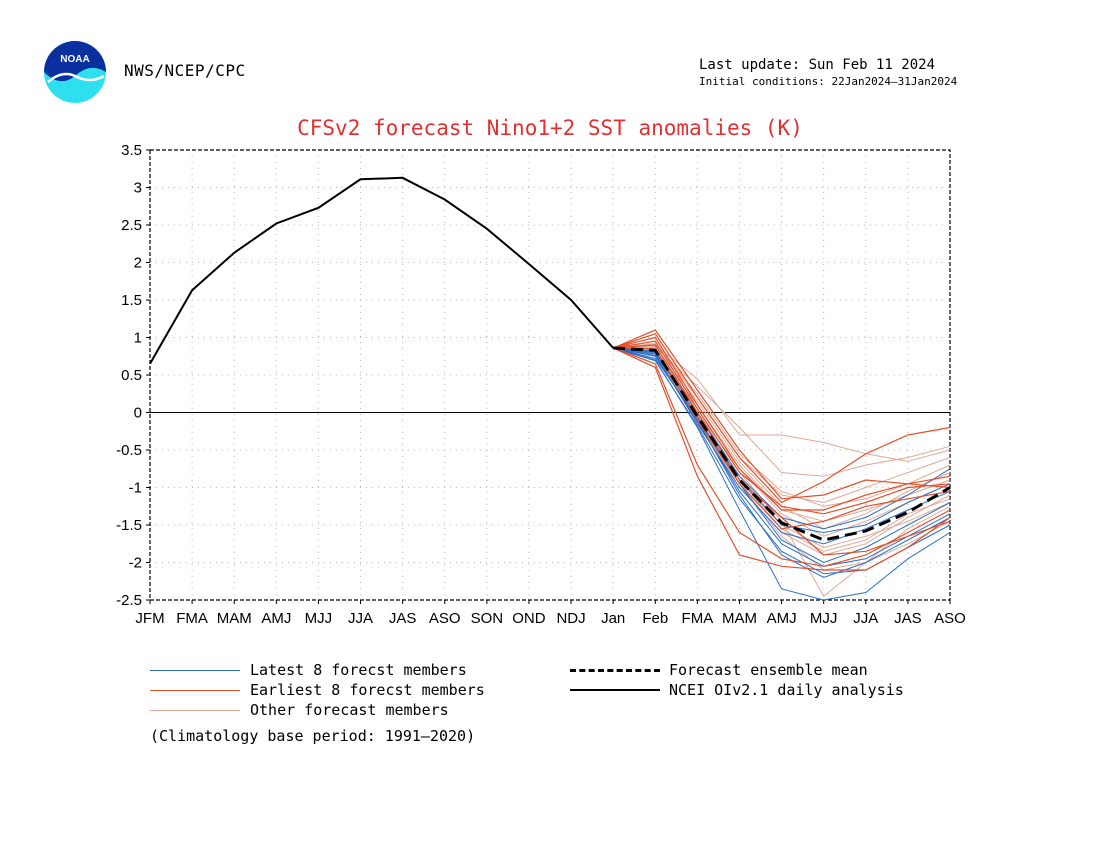 The height and width of the screenshot is (850, 1100). I want to click on forecast-mean-line, so click(782, 444).